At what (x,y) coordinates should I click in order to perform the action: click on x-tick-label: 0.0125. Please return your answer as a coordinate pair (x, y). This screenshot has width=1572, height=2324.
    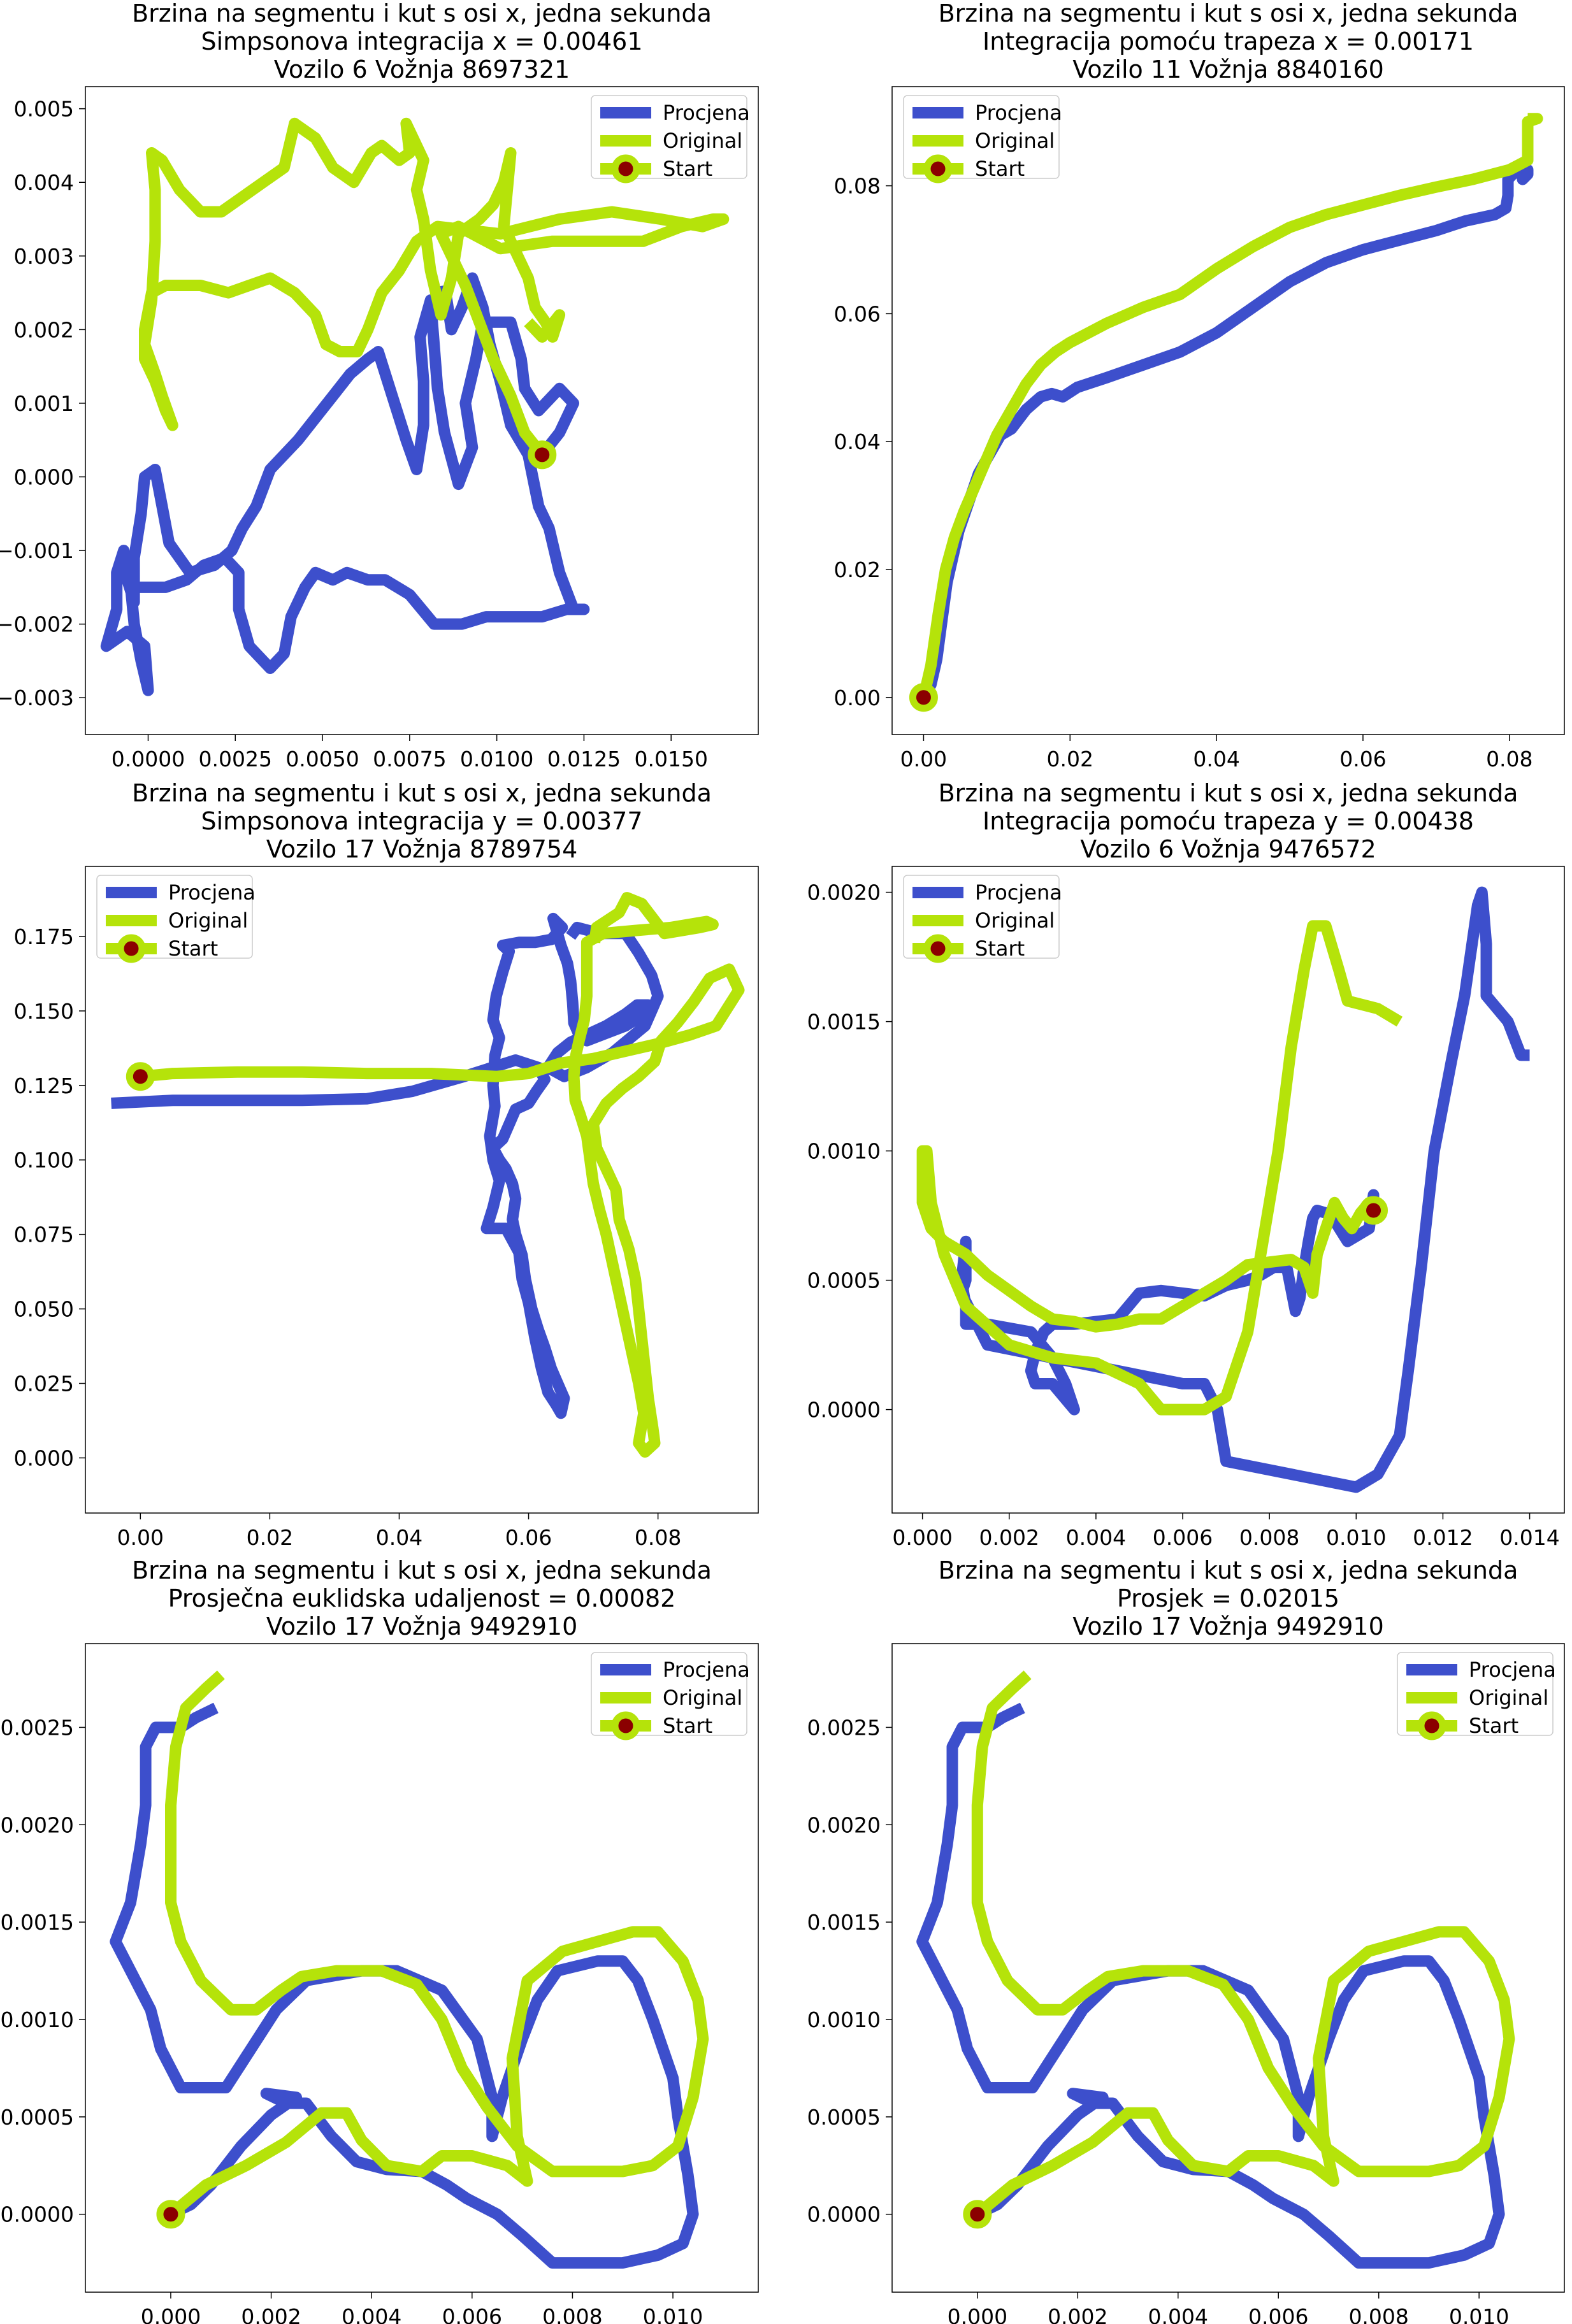
    Looking at the image, I should click on (584, 759).